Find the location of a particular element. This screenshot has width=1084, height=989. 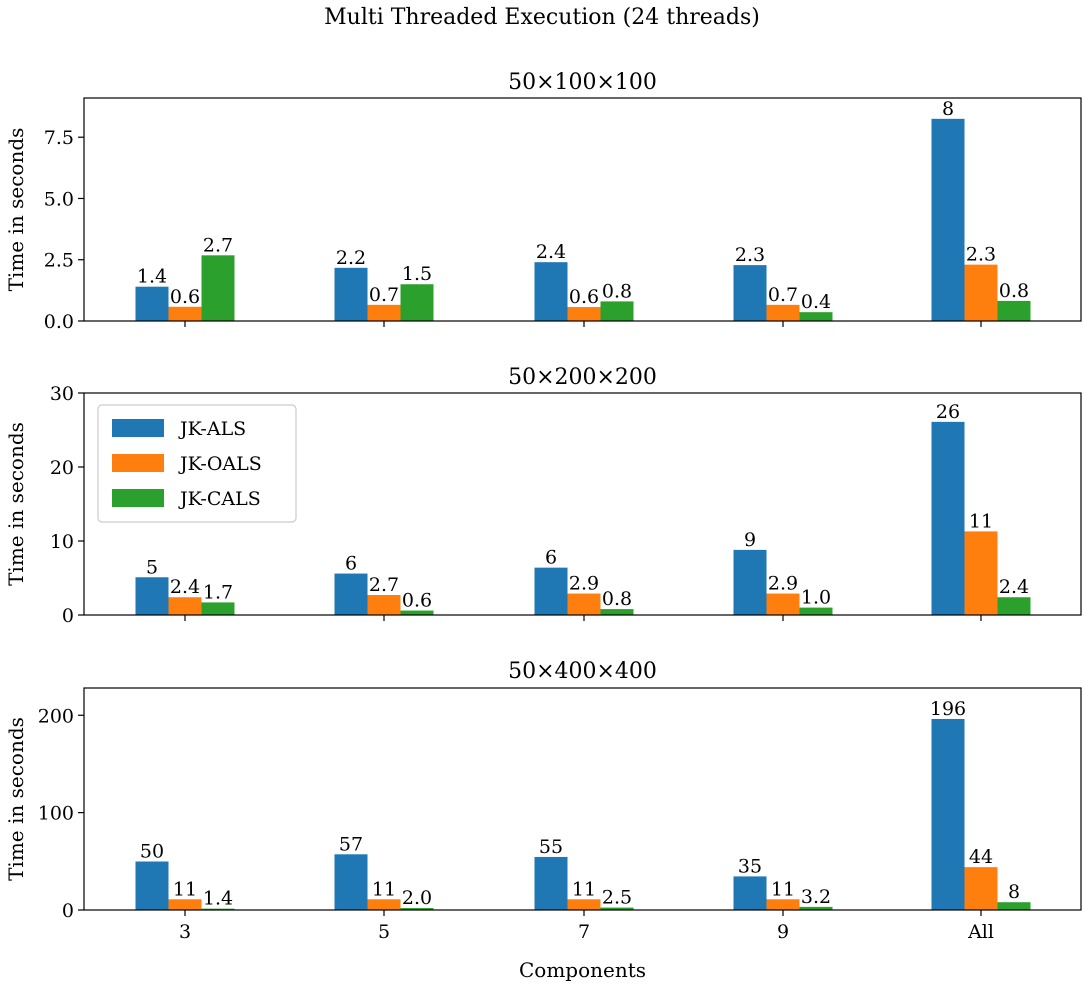

data-label: 44 is located at coordinates (981, 857).